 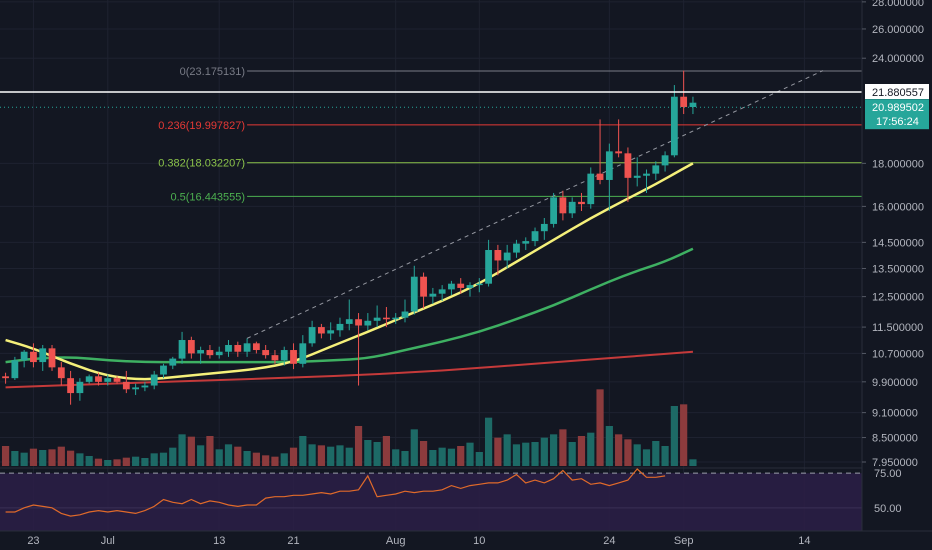 I want to click on time-tick-label: Sep, so click(x=684, y=541).